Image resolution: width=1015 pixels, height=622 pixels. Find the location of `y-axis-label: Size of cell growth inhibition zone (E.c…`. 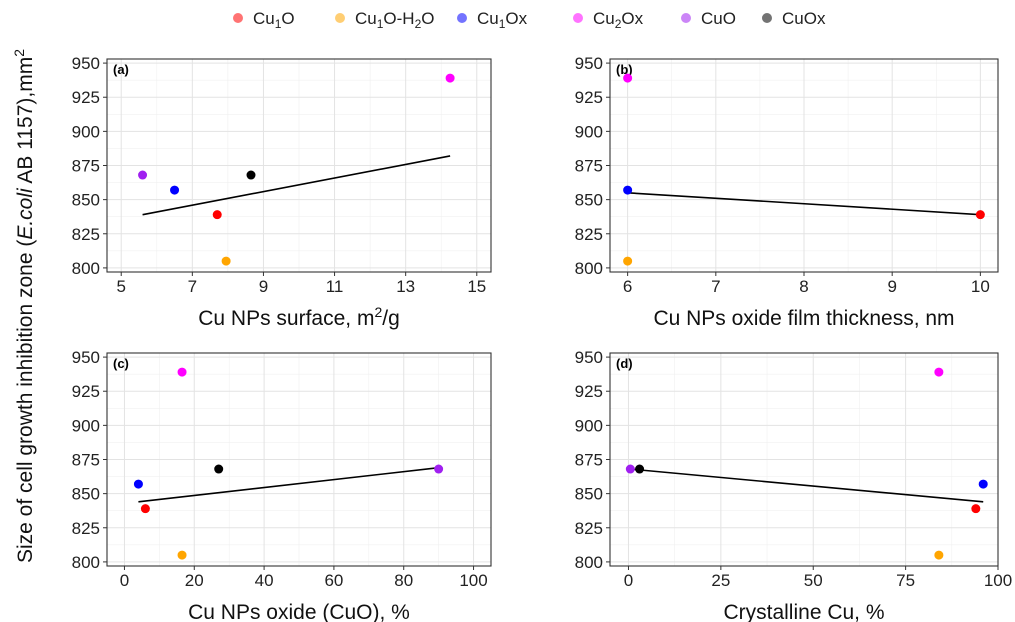

y-axis-label: Size of cell growth inhibition zone (E.c… is located at coordinates (24, 306).